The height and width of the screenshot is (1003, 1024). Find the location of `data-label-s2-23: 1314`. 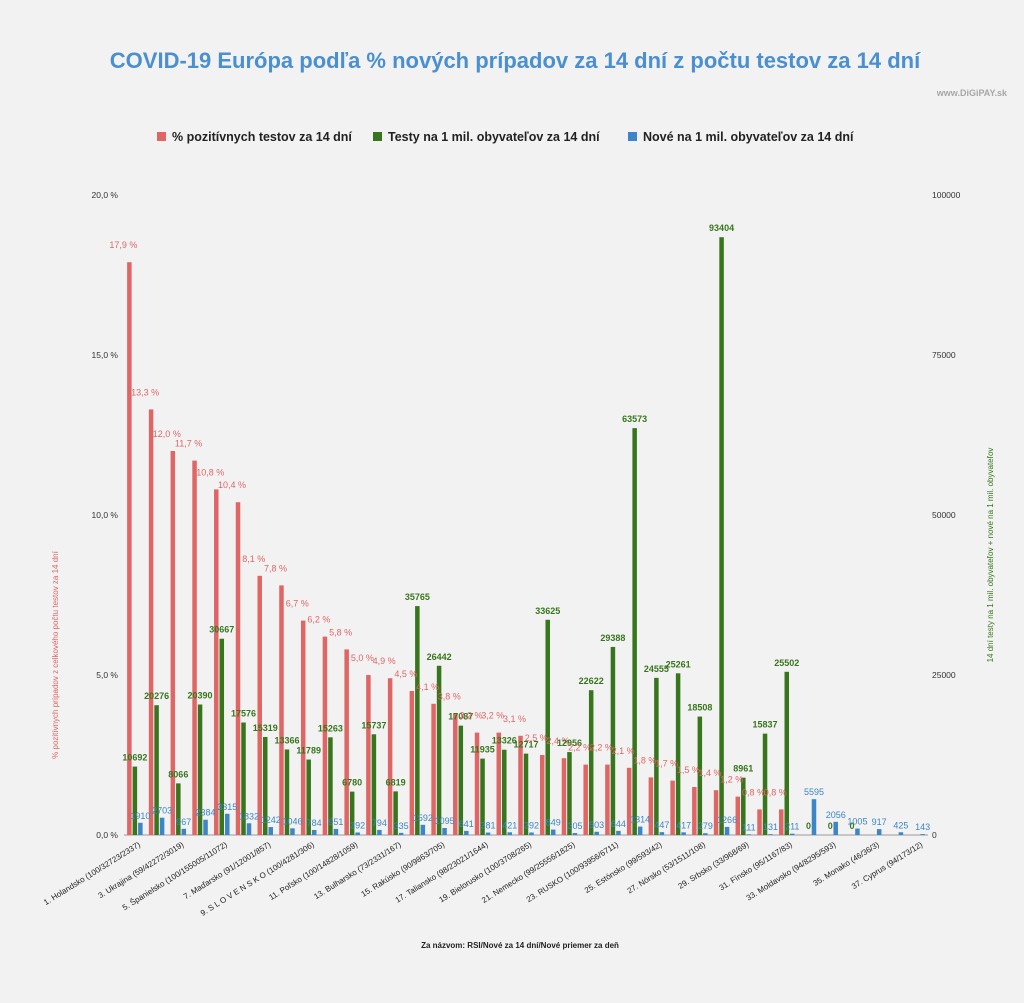

data-label-s2-23: 1314 is located at coordinates (640, 820).